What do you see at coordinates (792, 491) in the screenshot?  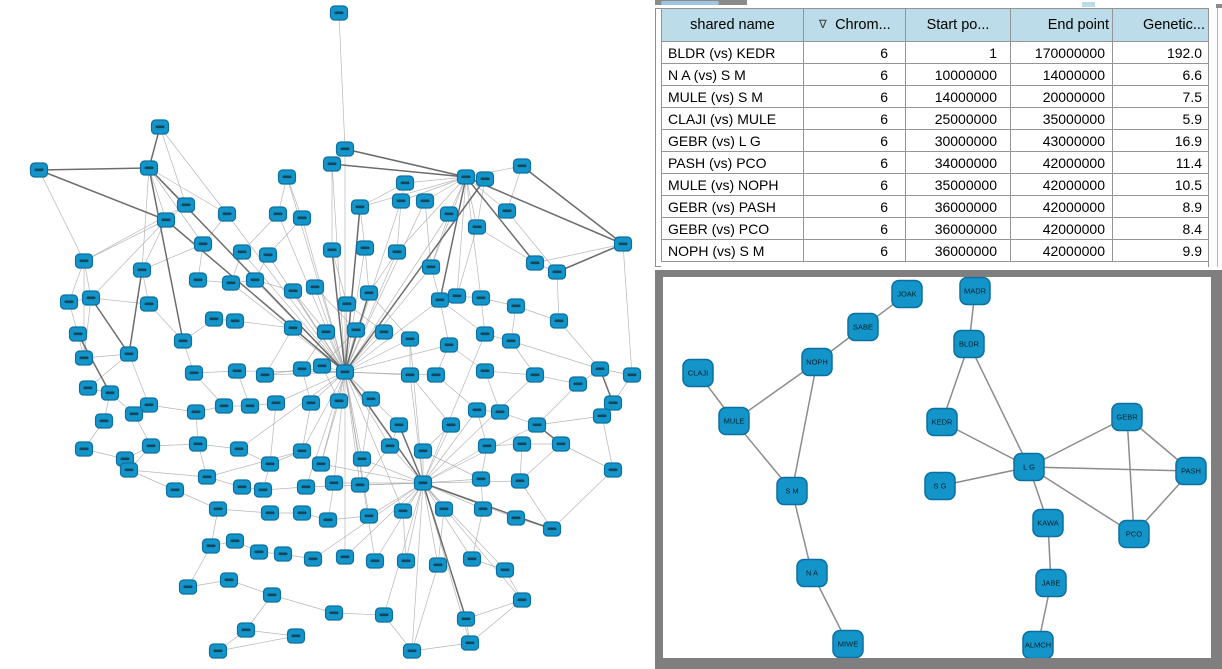 I see `network-node-s-m: S M` at bounding box center [792, 491].